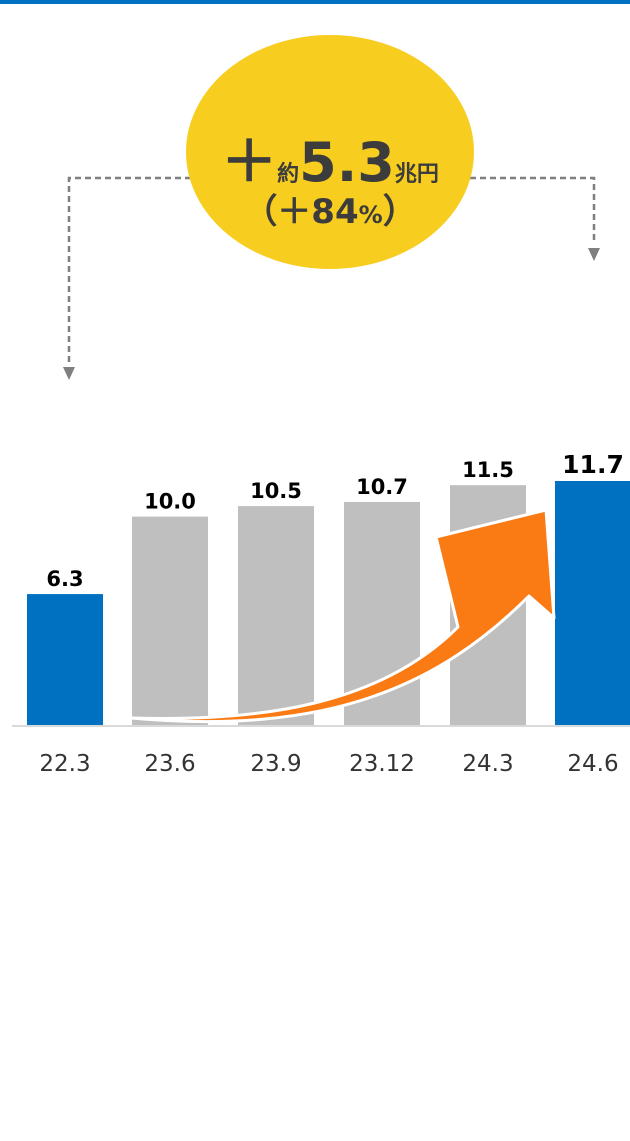 Image resolution: width=630 pixels, height=1141 pixels. Describe the element at coordinates (592, 764) in the screenshot. I see `x-tick-label-24.6: 24.6` at that location.